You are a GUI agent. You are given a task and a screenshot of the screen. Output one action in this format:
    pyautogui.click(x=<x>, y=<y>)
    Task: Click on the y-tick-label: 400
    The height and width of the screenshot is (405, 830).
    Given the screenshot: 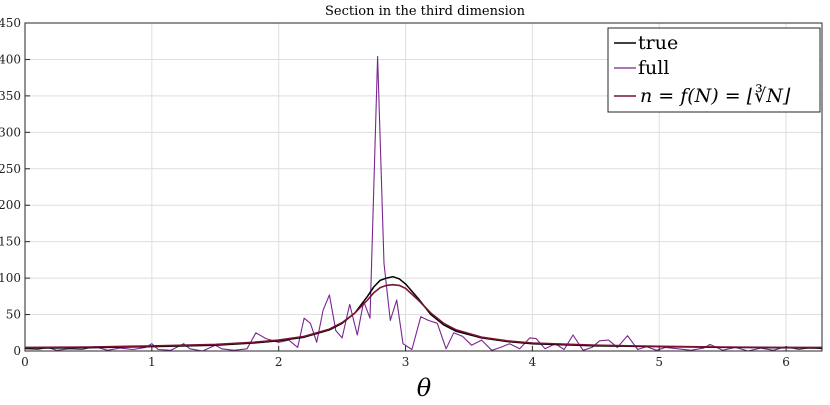 What is the action you would take?
    pyautogui.click(x=10, y=59)
    